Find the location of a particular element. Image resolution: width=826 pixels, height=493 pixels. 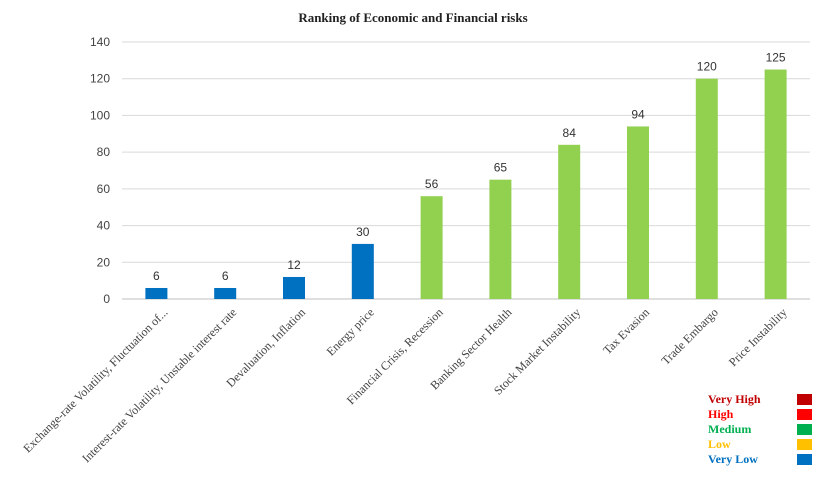

y-tick-label: 100 is located at coordinates (100, 115).